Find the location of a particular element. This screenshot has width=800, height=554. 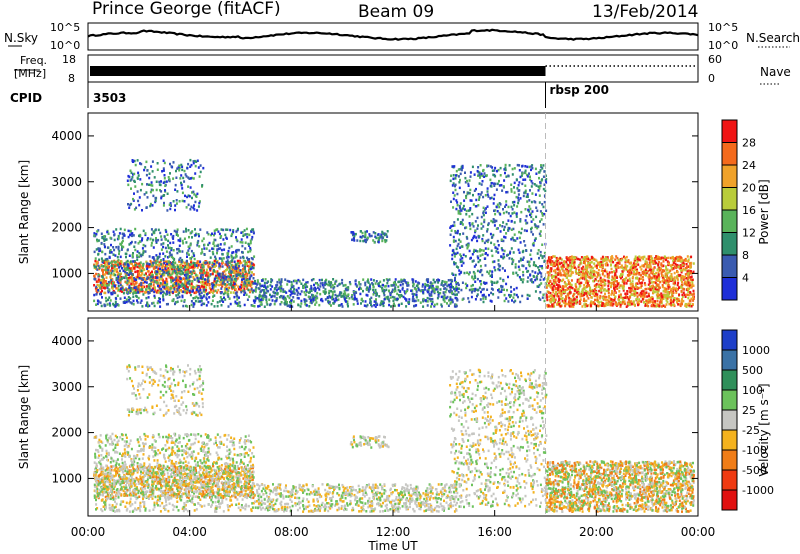

date-title: 13/Feb/2014 is located at coordinates (645, 12).